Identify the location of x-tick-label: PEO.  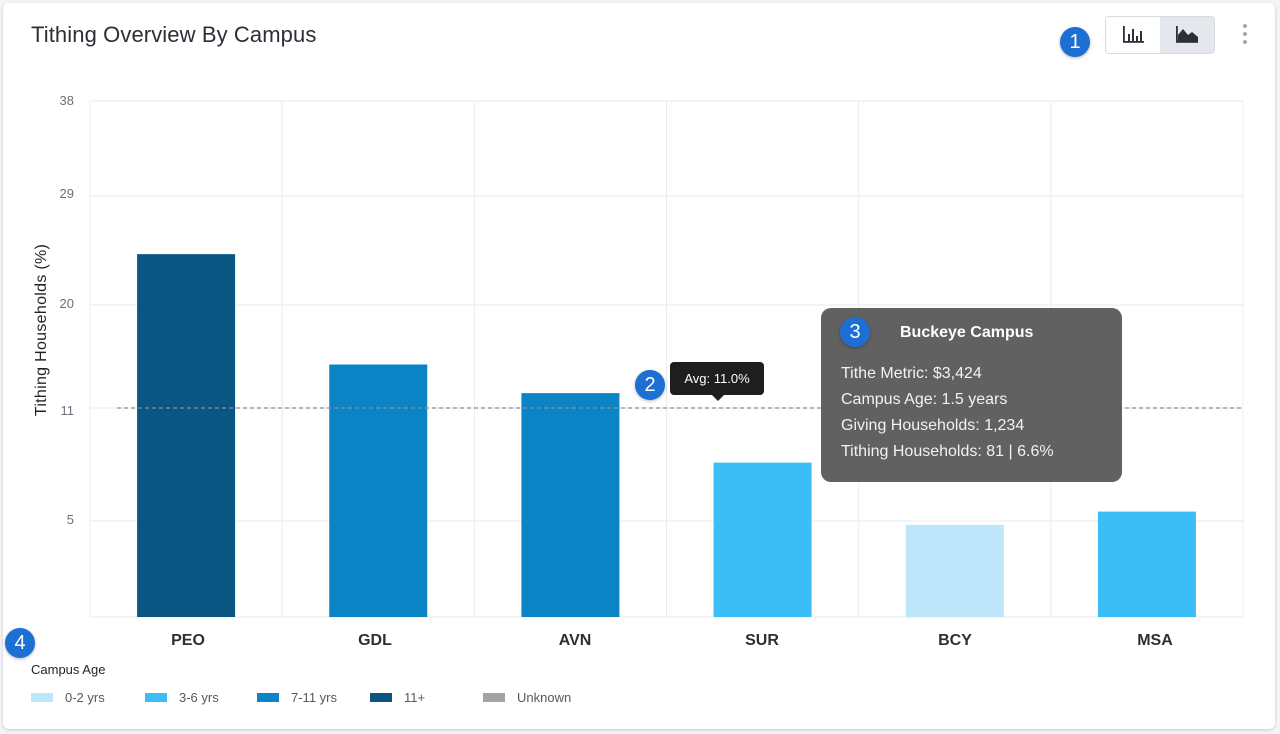
(188, 640).